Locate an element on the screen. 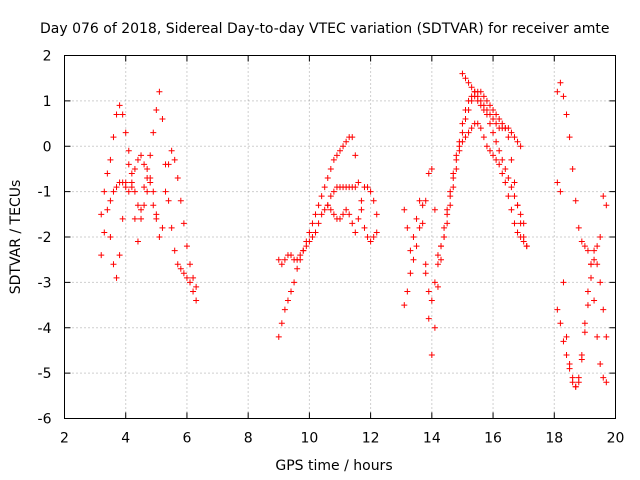 The image size is (640, 480). y-axis-label: SDTVAR / TECUs is located at coordinates (16, 237).